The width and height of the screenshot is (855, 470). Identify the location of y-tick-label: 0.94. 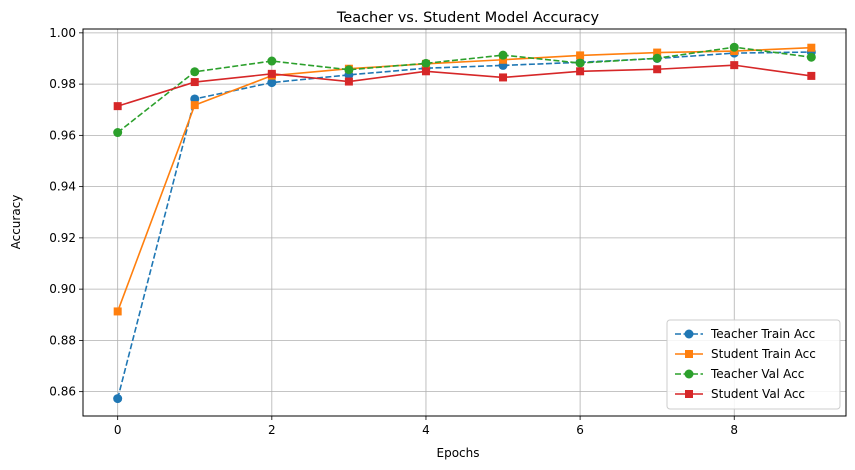
(62, 187).